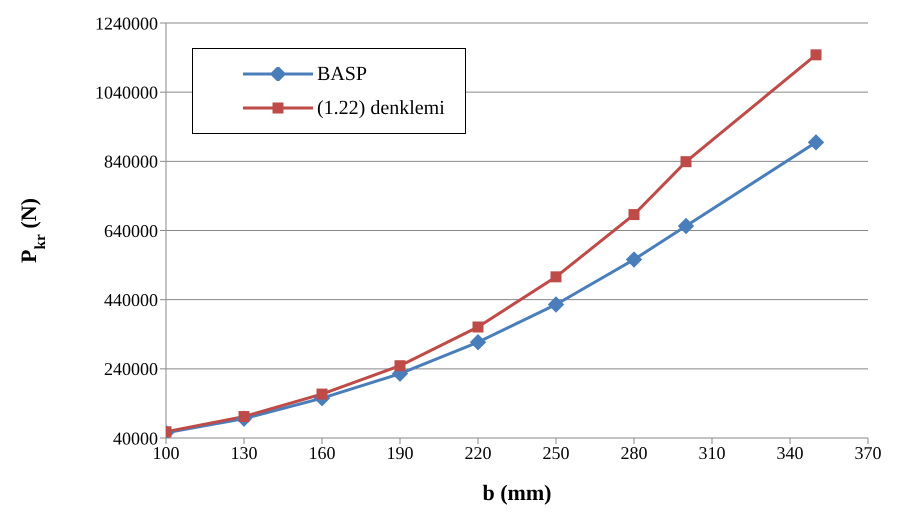 The height and width of the screenshot is (527, 899). I want to click on x-tick-label: 160, so click(322, 452).